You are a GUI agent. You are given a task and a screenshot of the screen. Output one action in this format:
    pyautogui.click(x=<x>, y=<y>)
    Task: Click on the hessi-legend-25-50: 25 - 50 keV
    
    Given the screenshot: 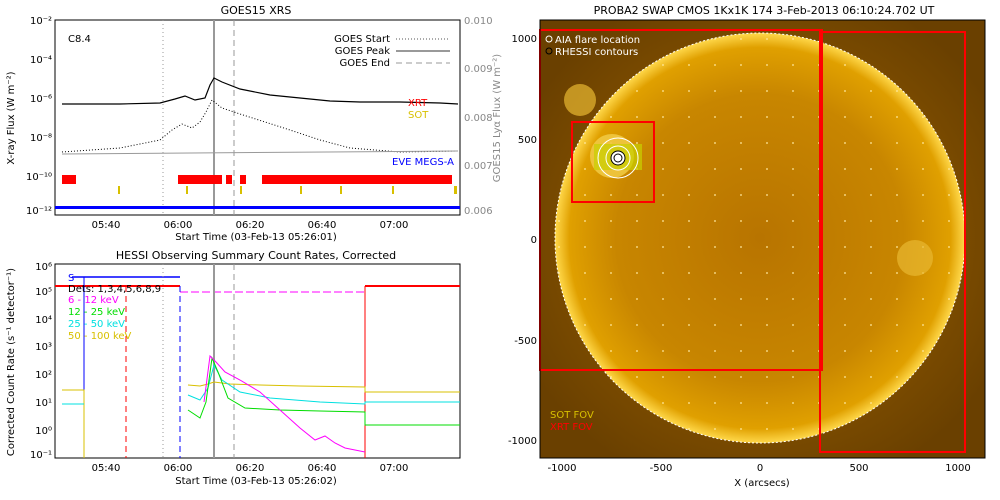 What is the action you would take?
    pyautogui.click(x=96, y=324)
    